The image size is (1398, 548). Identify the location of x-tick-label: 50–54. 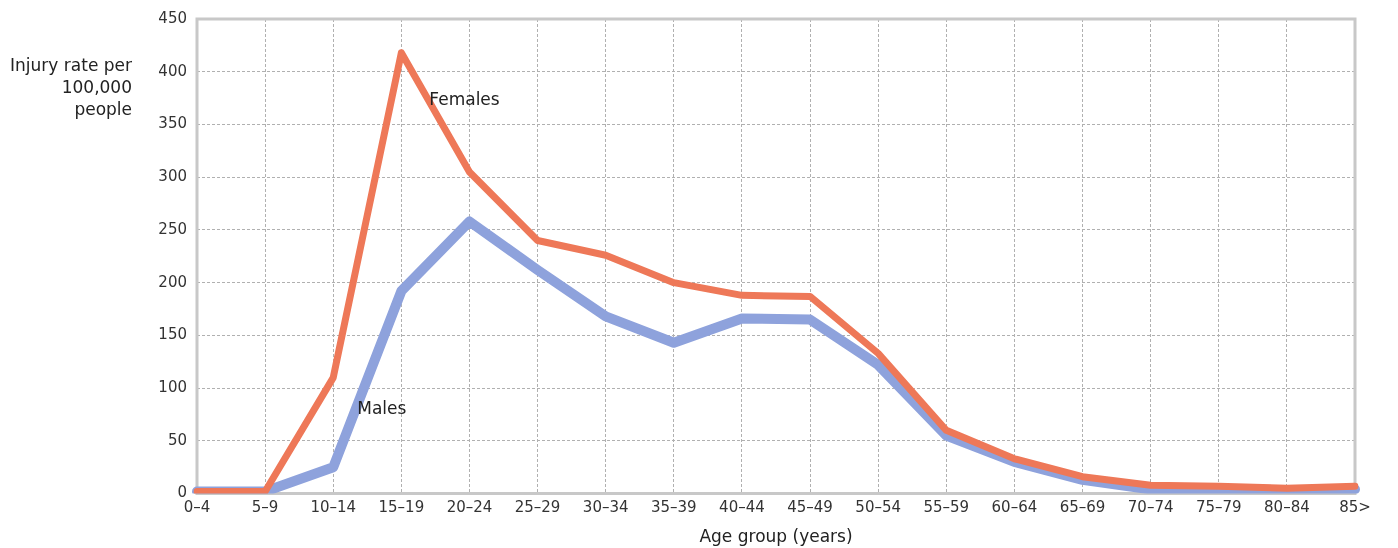
(878, 507).